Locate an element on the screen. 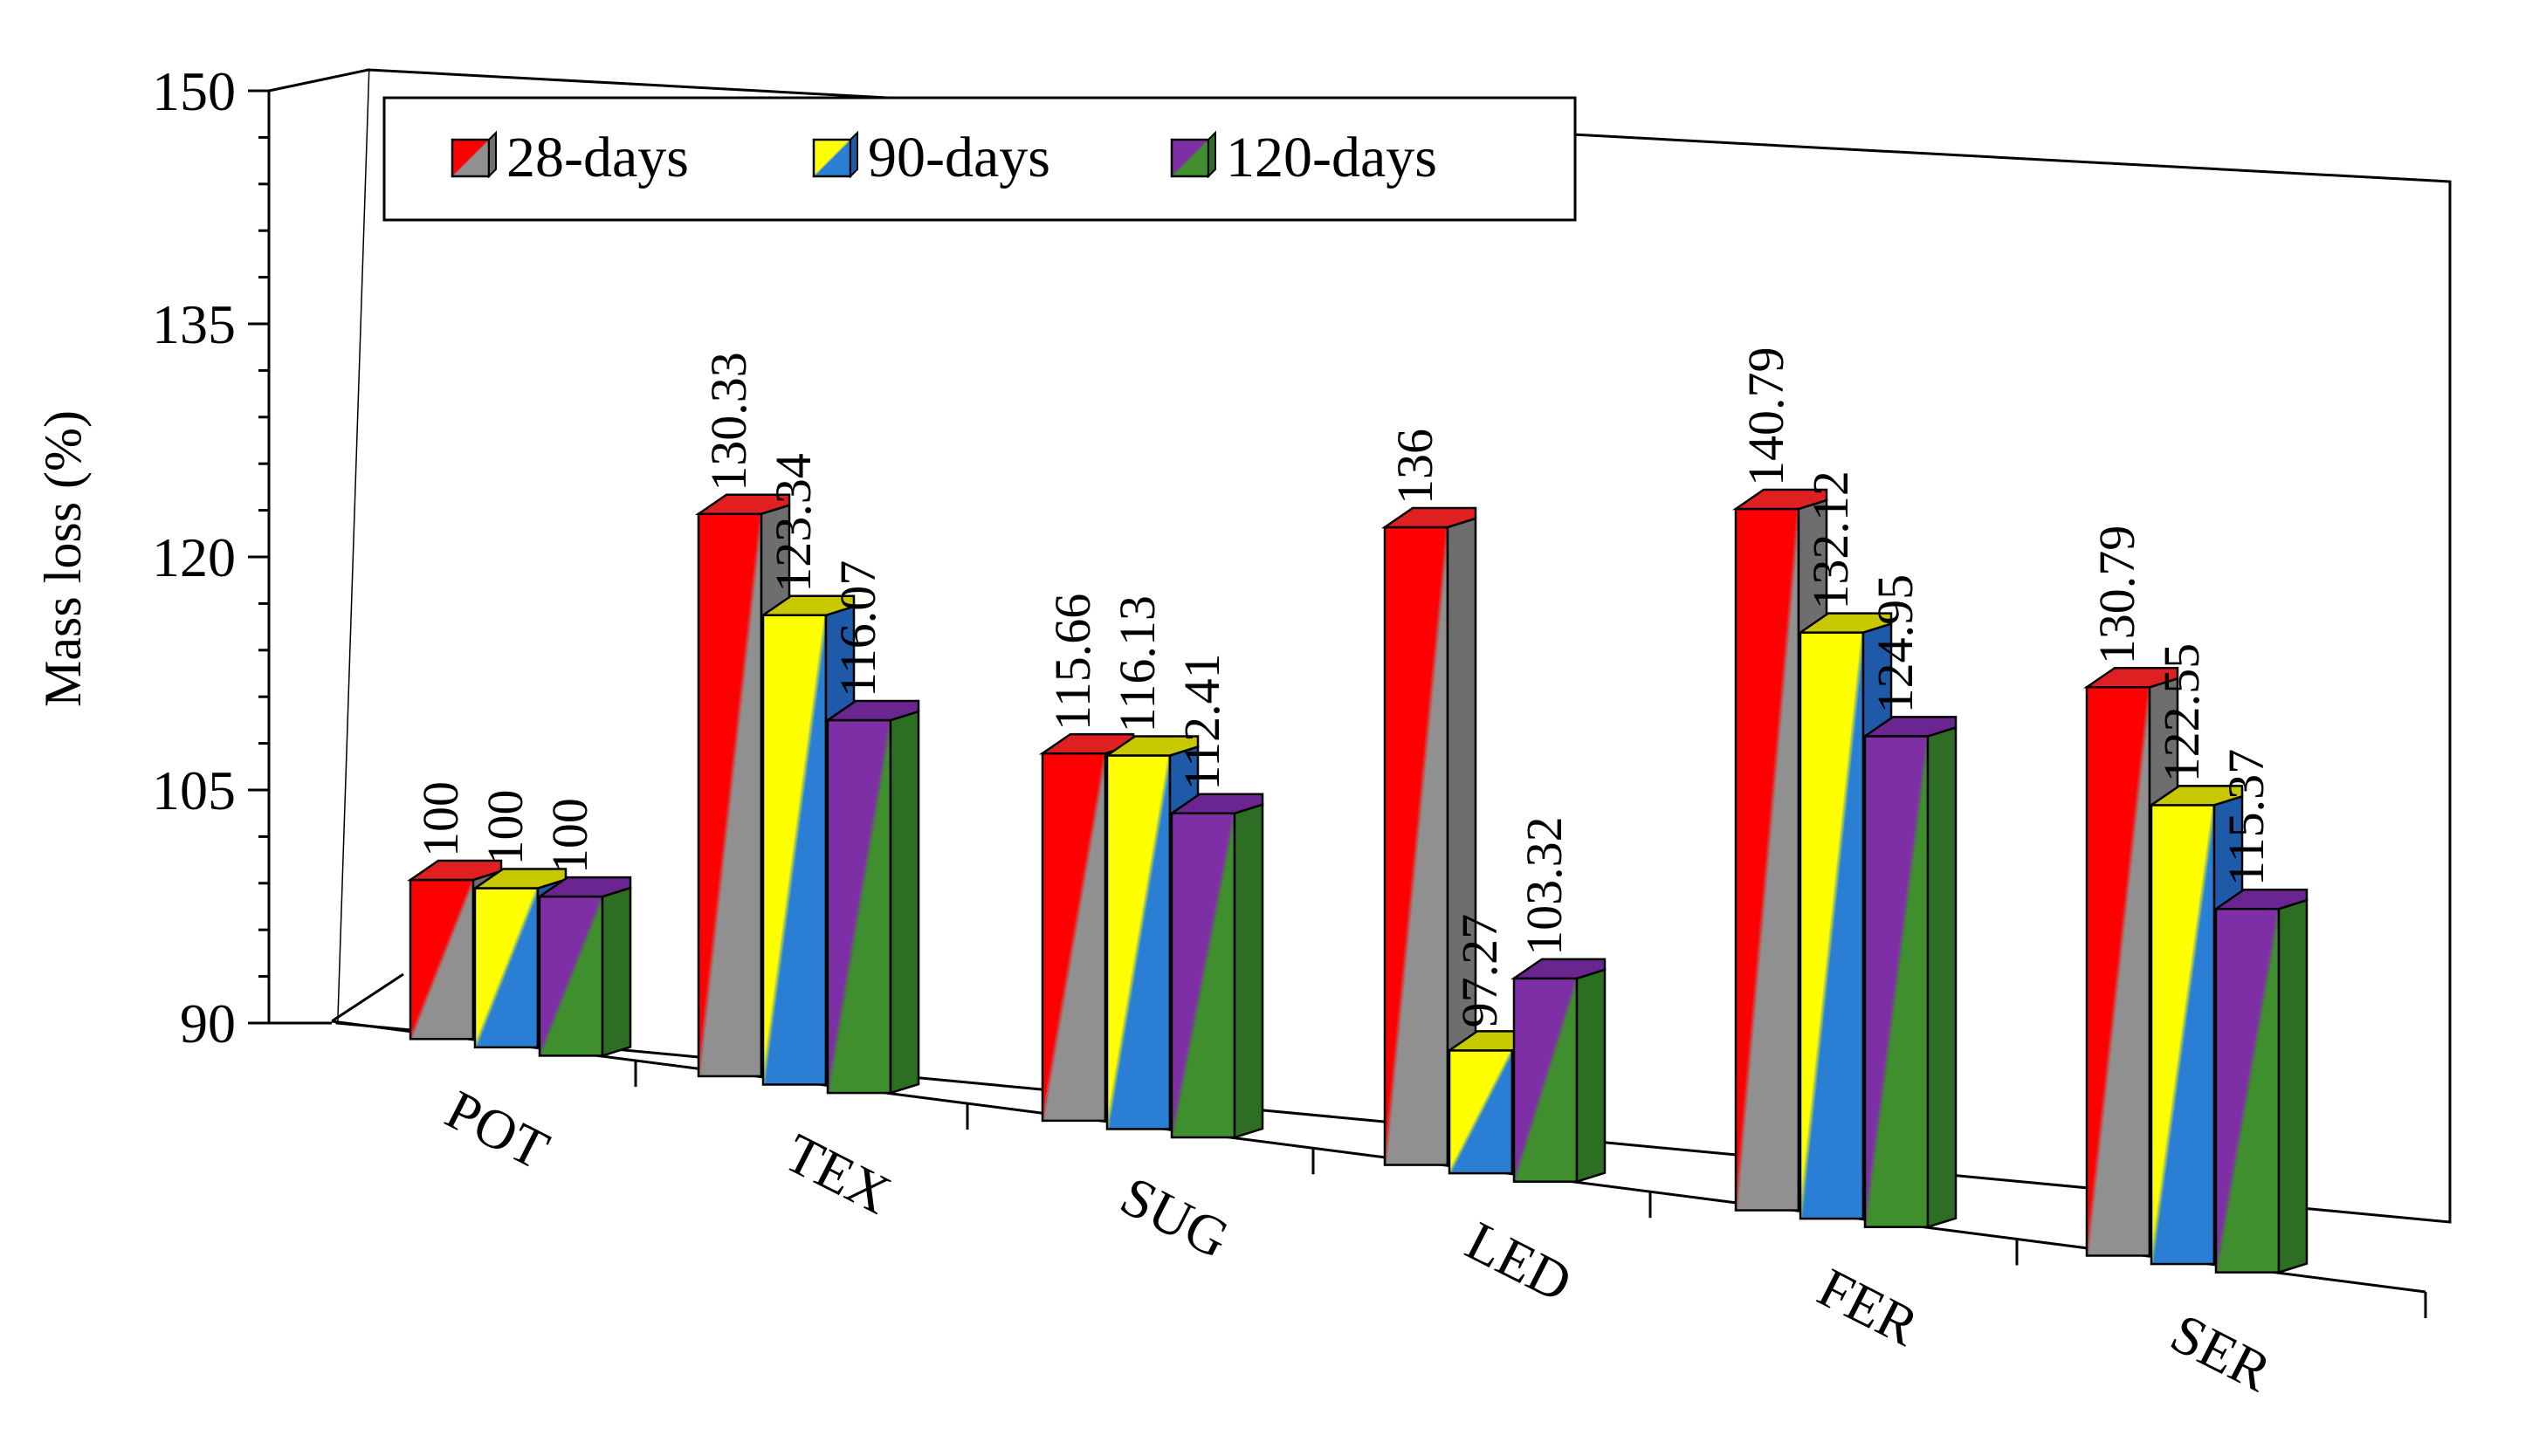  bar-top-120-days-POT is located at coordinates (583, 887).